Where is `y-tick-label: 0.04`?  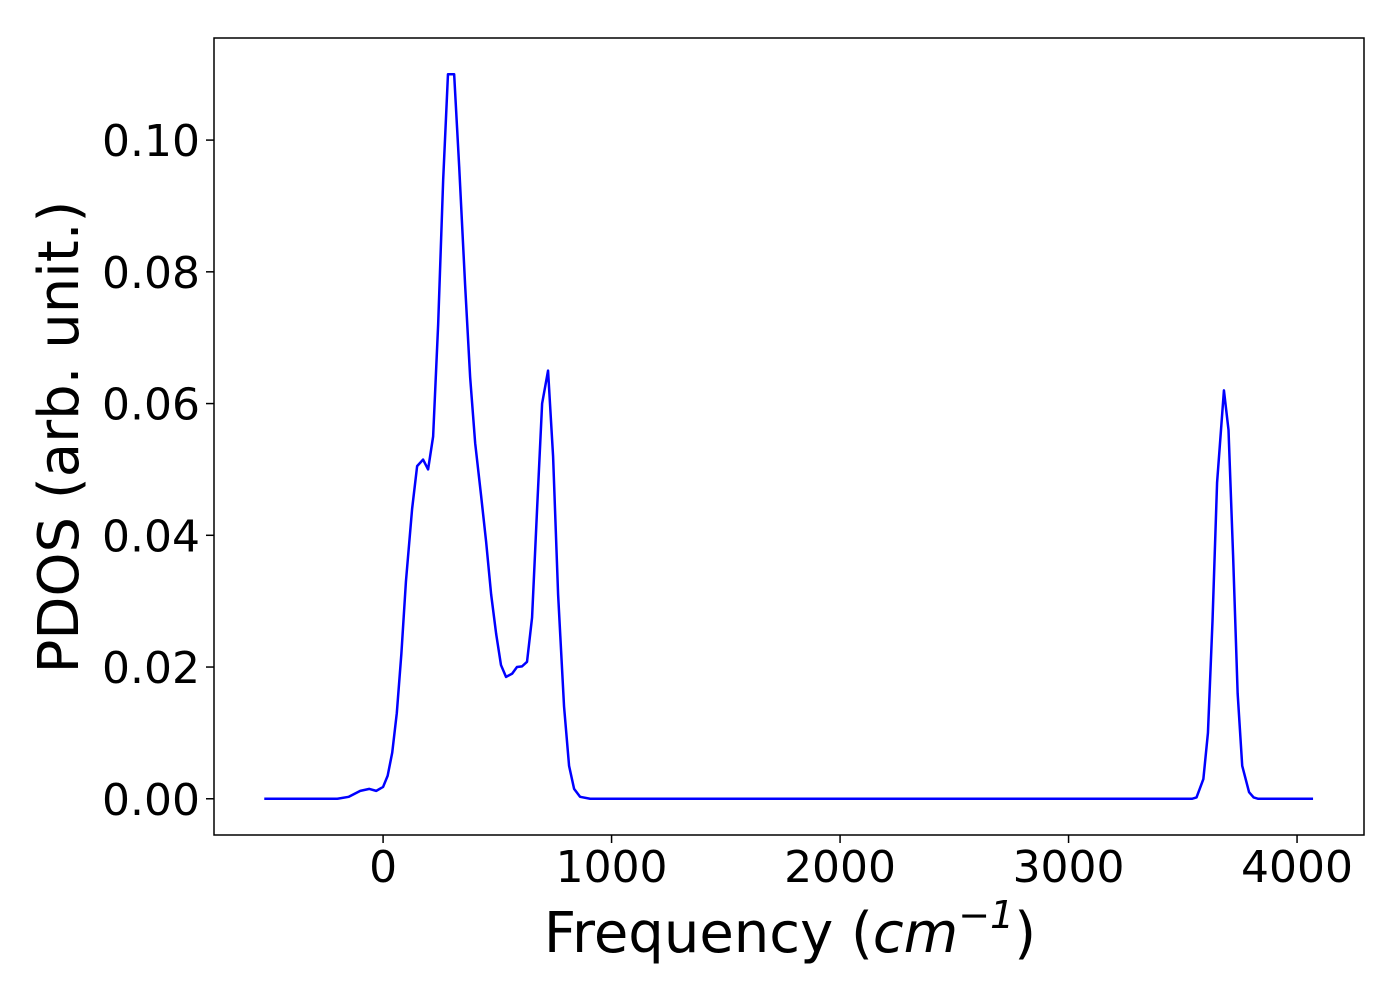 y-tick-label: 0.04 is located at coordinates (151, 536).